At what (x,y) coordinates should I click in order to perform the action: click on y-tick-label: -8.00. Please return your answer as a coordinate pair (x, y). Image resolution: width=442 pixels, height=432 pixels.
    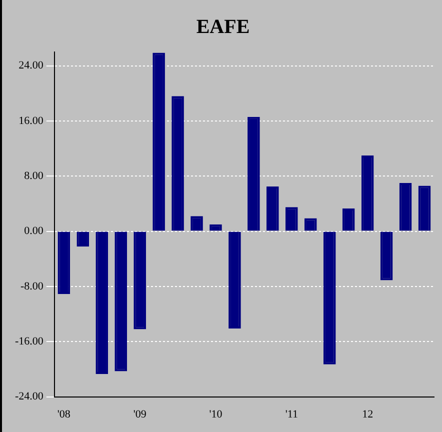
    Looking at the image, I should click on (32, 286).